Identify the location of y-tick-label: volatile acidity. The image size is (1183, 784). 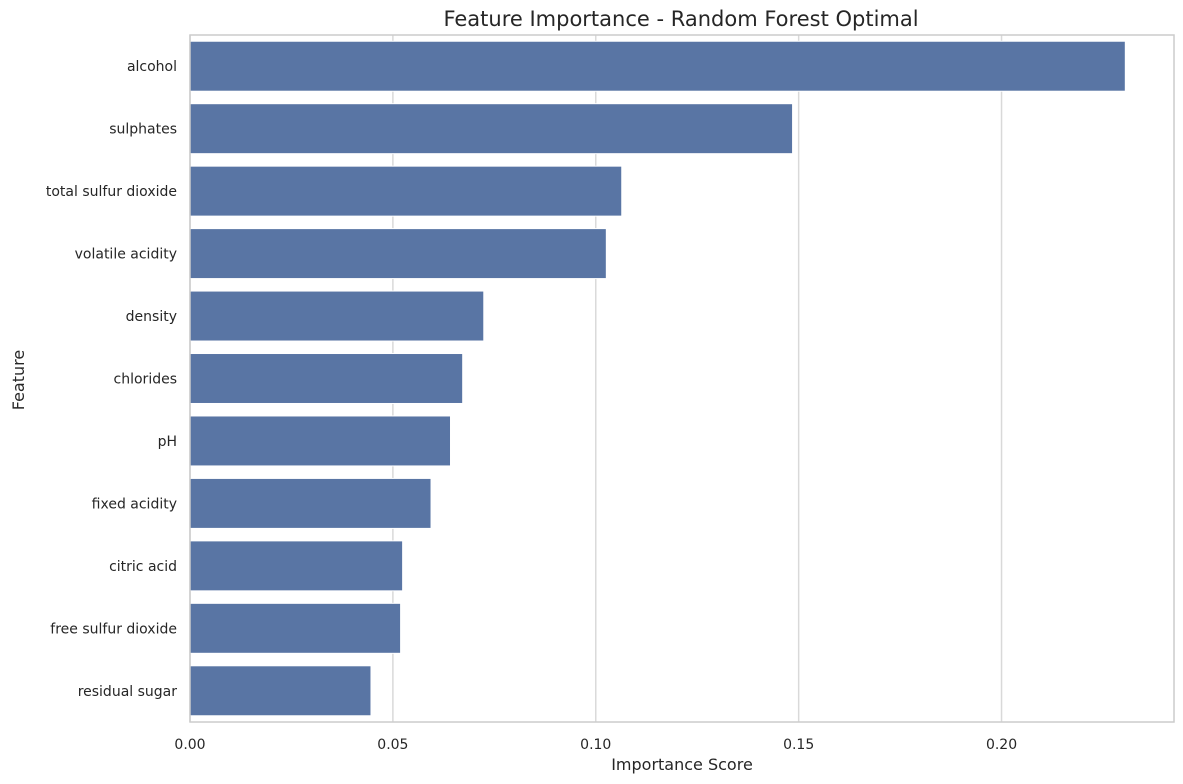
(126, 255).